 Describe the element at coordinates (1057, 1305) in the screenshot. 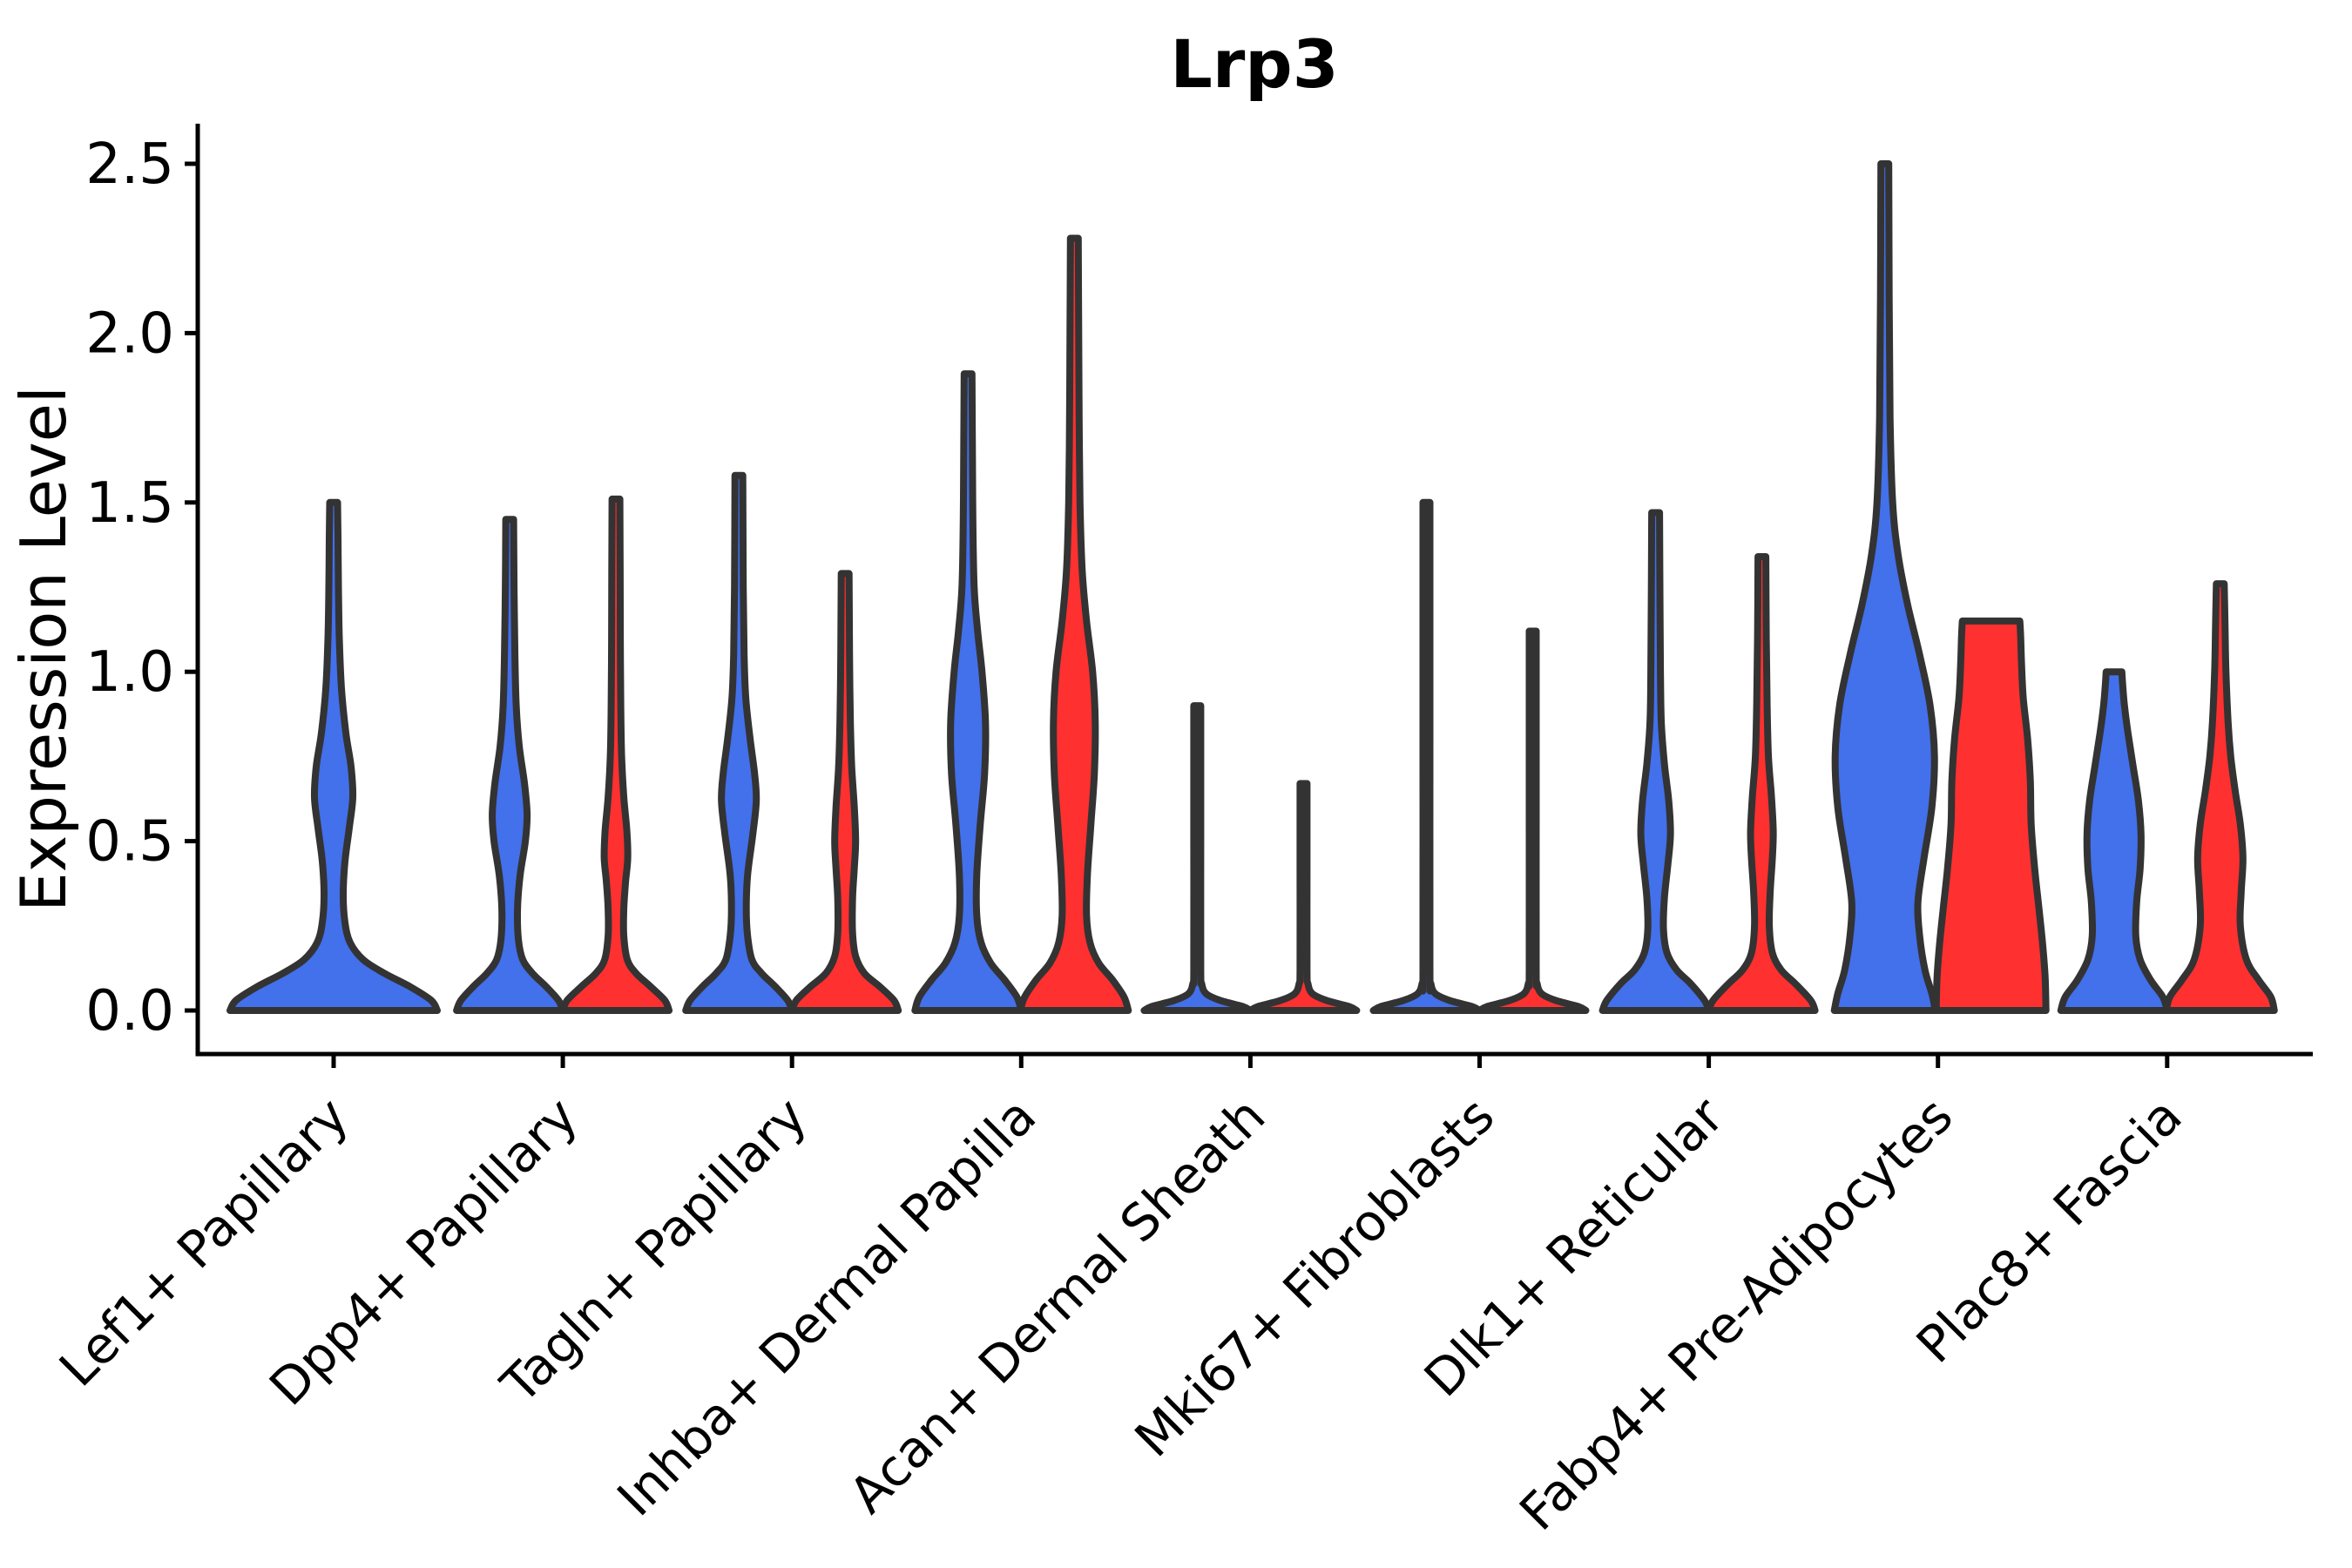

I see `x-tick-label-4: Acan+ Dermal Sheath` at that location.